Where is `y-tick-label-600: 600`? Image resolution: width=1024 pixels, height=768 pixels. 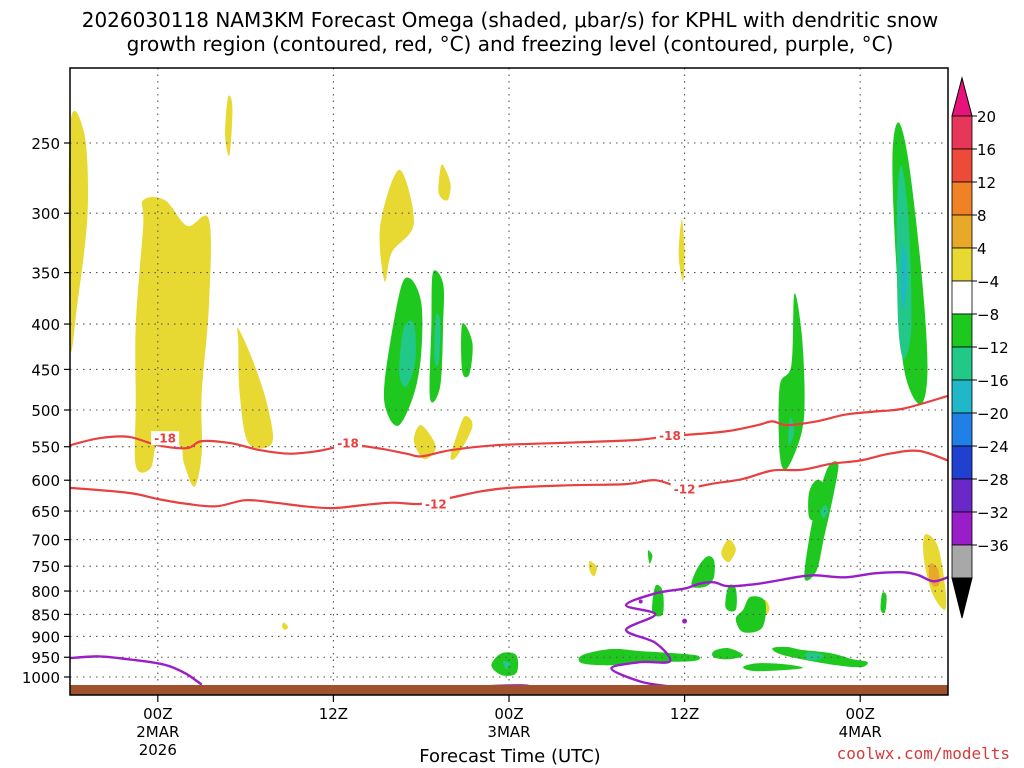
y-tick-label-600: 600 is located at coordinates (45, 481).